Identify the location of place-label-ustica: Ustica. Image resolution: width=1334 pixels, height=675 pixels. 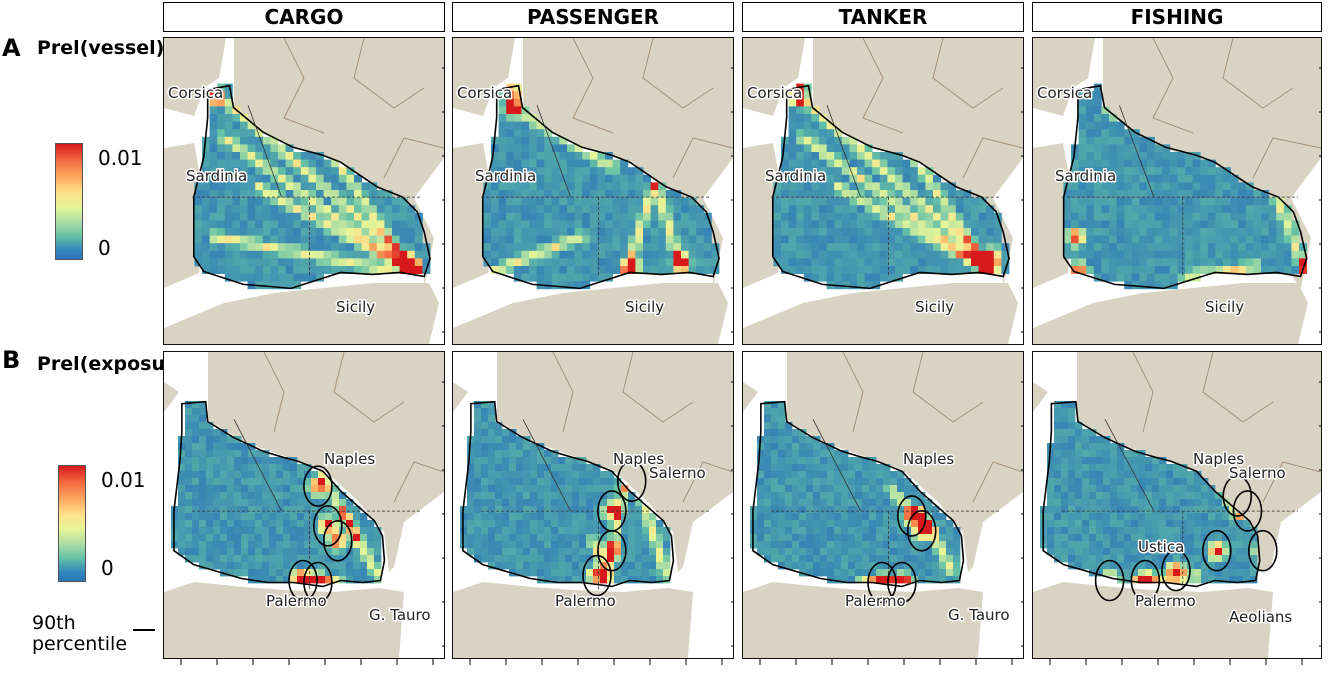
(1161, 547).